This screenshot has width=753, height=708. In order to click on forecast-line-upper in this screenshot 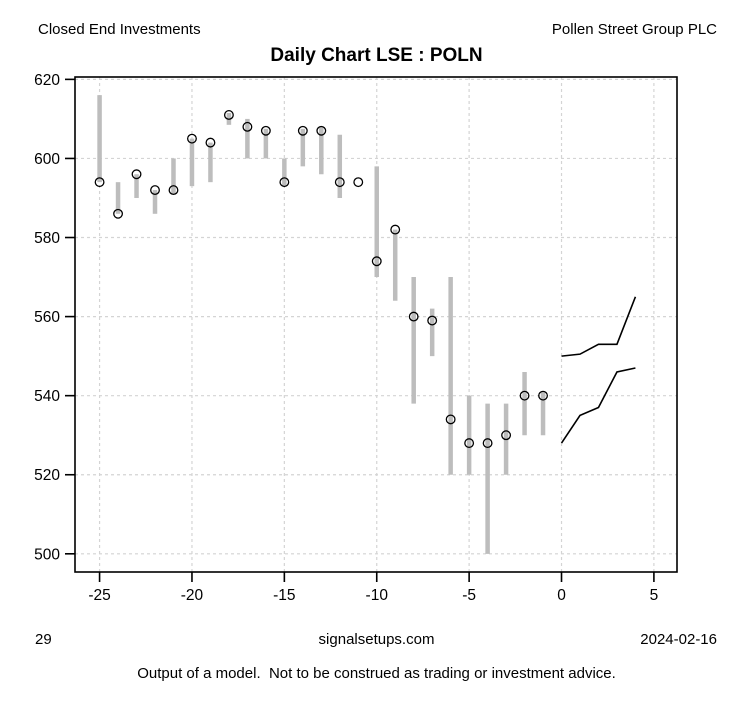, I will do `click(599, 326)`.